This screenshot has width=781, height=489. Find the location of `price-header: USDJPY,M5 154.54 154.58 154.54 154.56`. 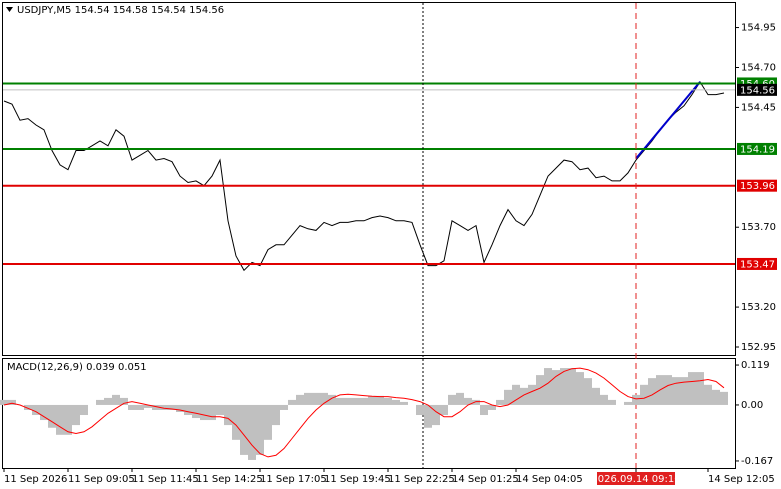

price-header: USDJPY,M5 154.54 154.58 154.54 154.56 is located at coordinates (120, 10).